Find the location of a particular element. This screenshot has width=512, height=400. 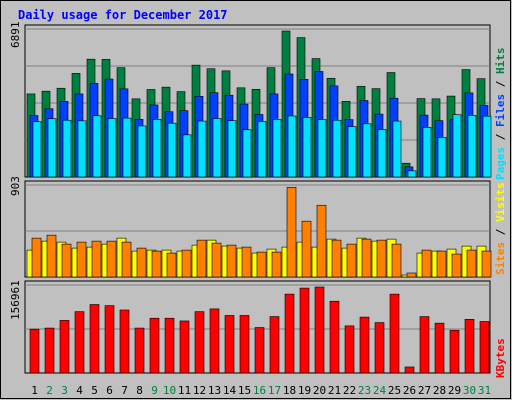

legend-kbytes: KBytes is located at coordinates (500, 358).